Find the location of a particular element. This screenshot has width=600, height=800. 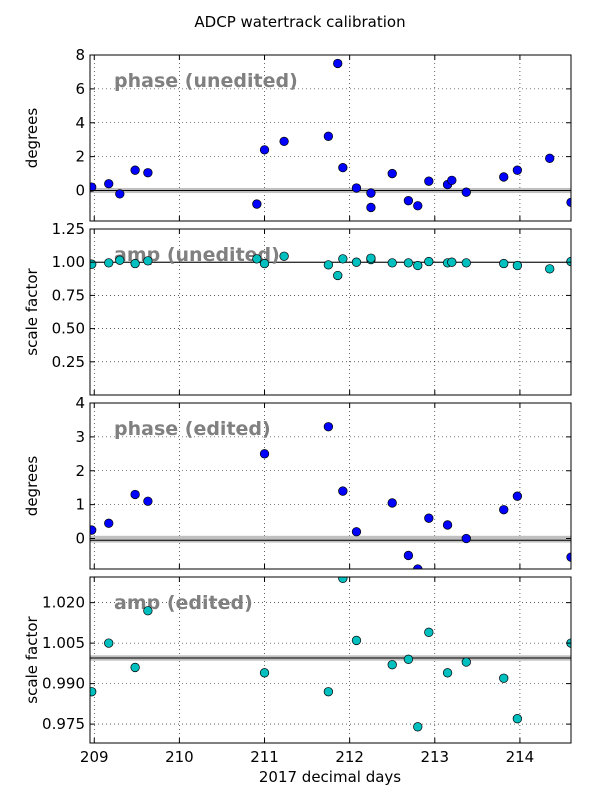

y-tick-label: 0.25 is located at coordinates (68, 362).